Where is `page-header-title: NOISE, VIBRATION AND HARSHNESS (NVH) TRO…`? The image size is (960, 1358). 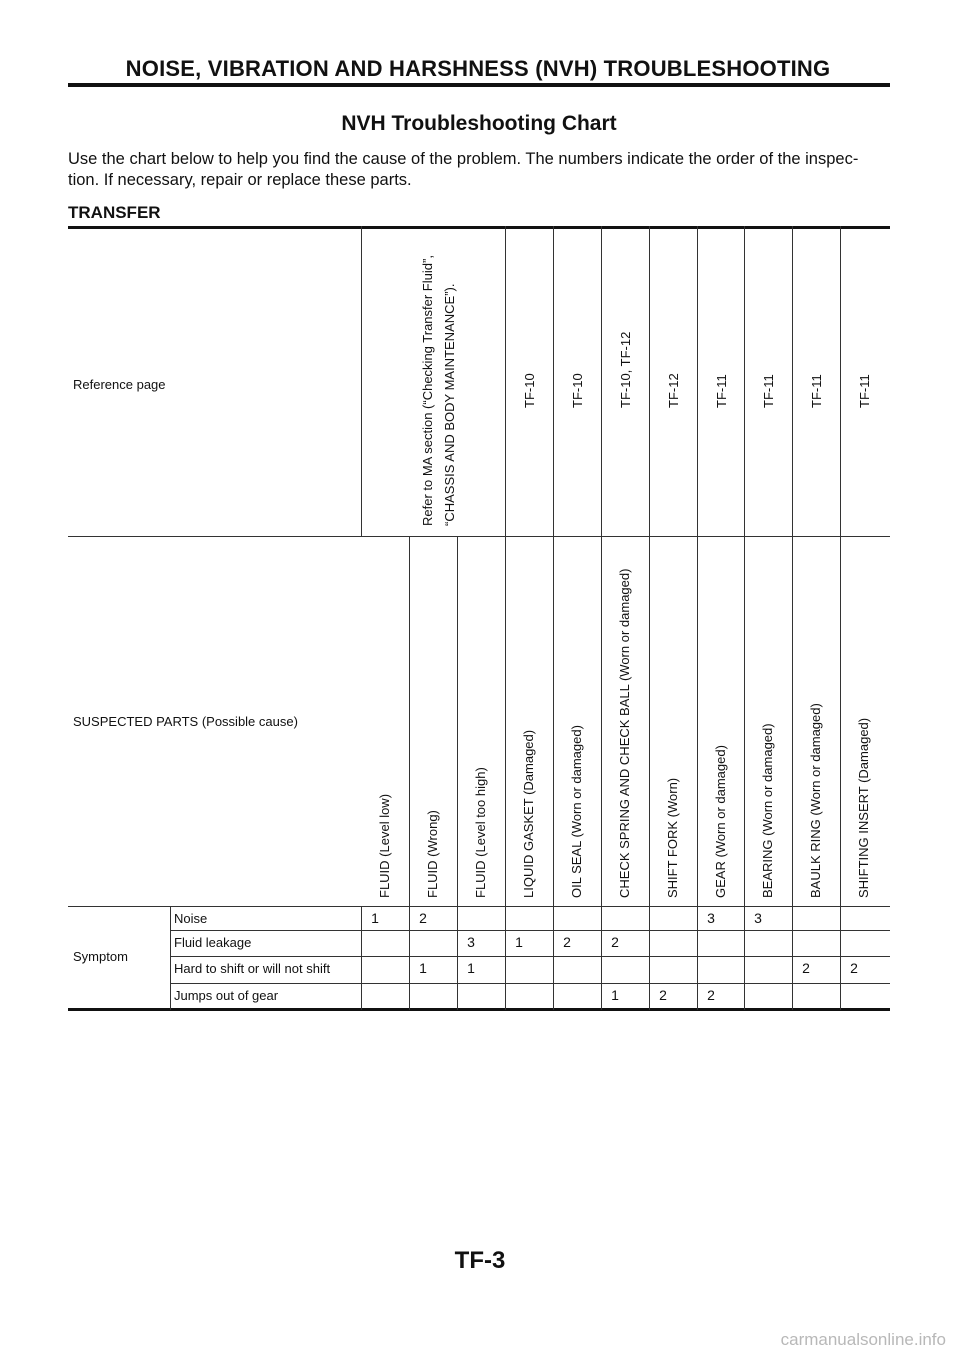
page-header-title: NOISE, VIBRATION AND HARSHNESS (NVH) TRO… is located at coordinates (478, 68).